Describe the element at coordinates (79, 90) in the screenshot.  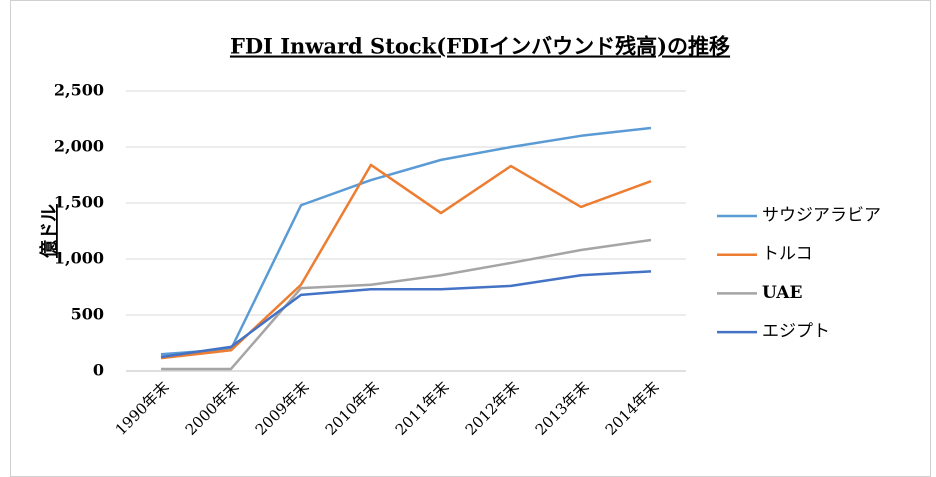
I see `y-tick-label: 2,500` at that location.